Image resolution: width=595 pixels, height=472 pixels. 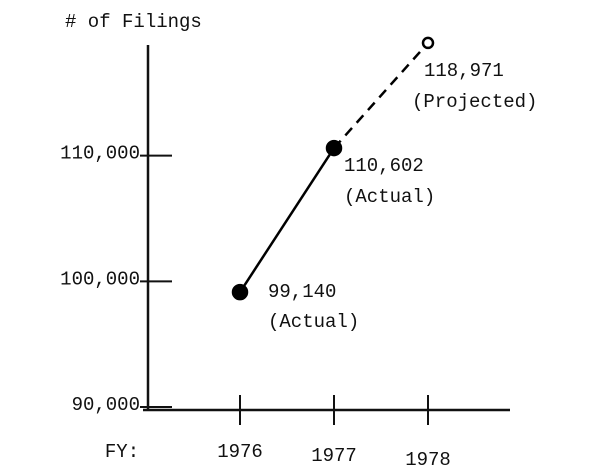 What do you see at coordinates (428, 460) in the screenshot?
I see `x-tick-label: 1978` at bounding box center [428, 460].